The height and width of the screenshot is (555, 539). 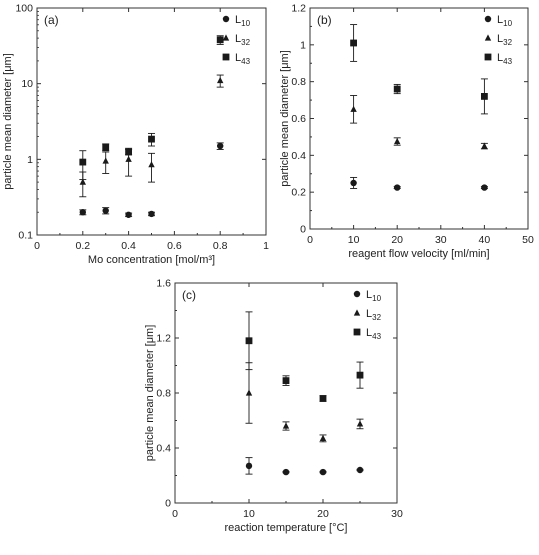 What do you see at coordinates (163, 394) in the screenshot?
I see `y-tick-label: 0.8` at bounding box center [163, 394].